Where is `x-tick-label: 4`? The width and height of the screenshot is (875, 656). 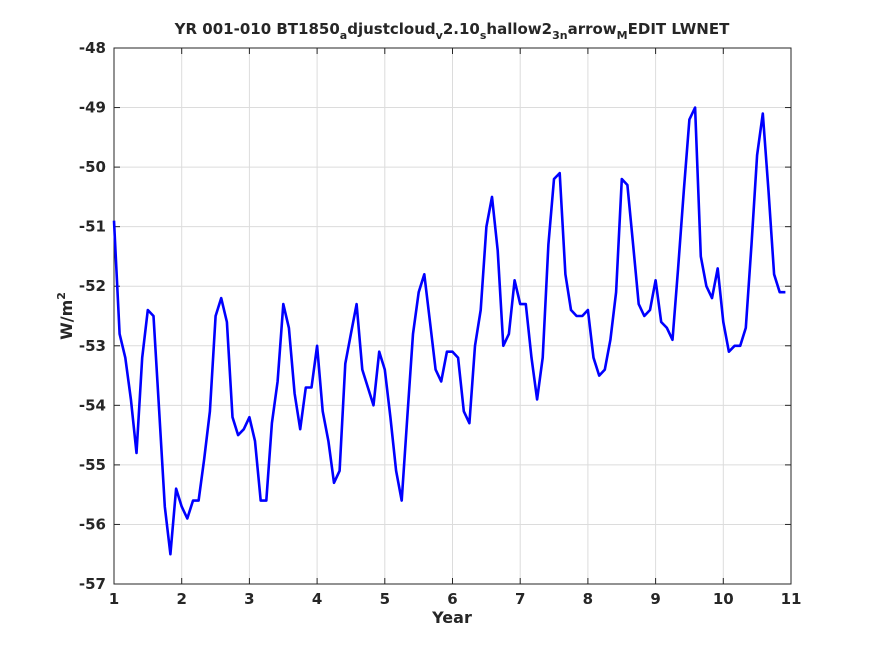 x-tick-label: 4 is located at coordinates (317, 599).